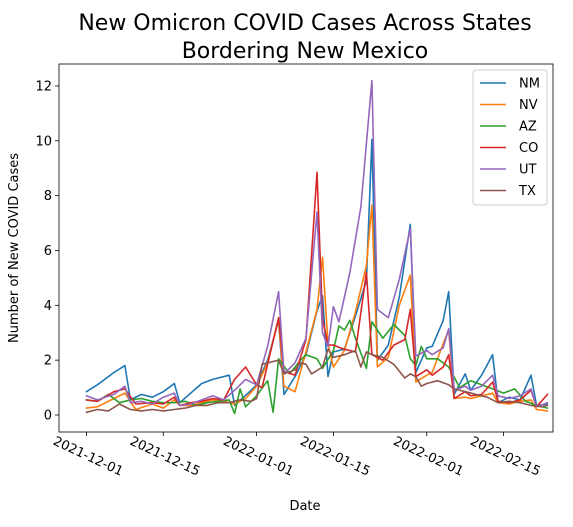  I want to click on y-tick-label: 2, so click(48, 361).